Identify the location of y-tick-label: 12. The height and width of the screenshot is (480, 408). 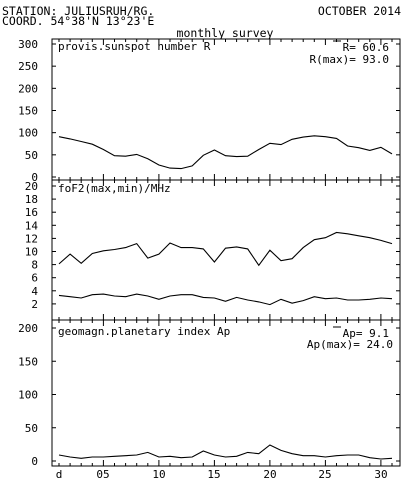
(31, 238).